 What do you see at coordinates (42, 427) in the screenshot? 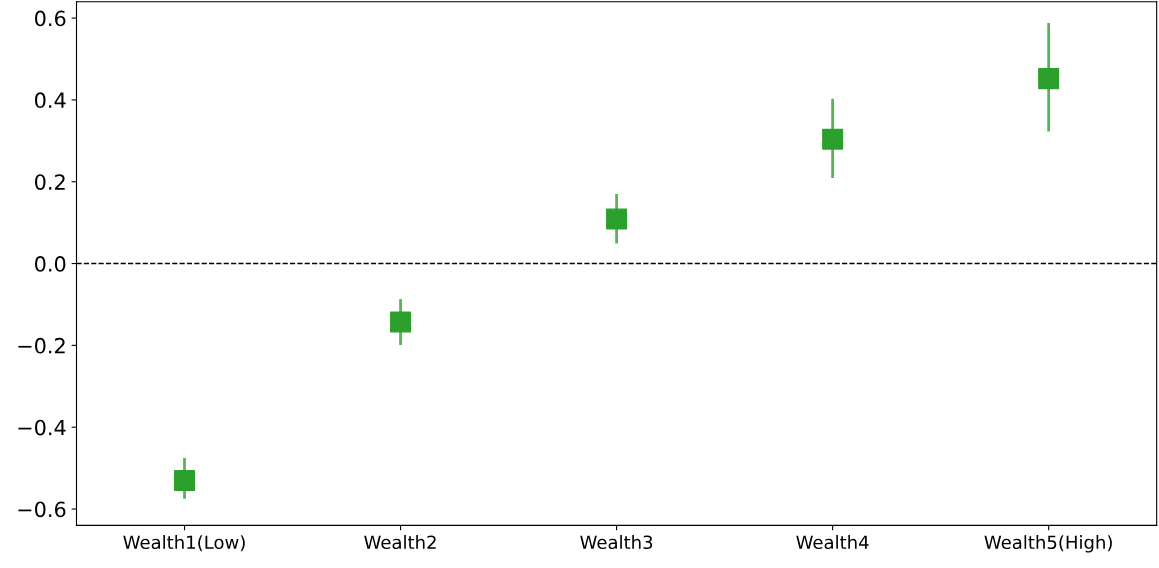
I see `y-tick-label: −0.4` at bounding box center [42, 427].